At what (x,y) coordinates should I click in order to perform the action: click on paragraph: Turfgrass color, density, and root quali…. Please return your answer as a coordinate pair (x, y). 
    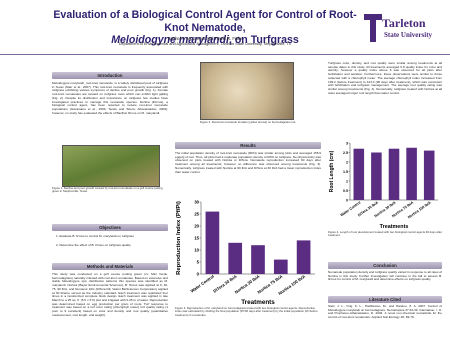
    Looking at the image, I should click on (385, 78).